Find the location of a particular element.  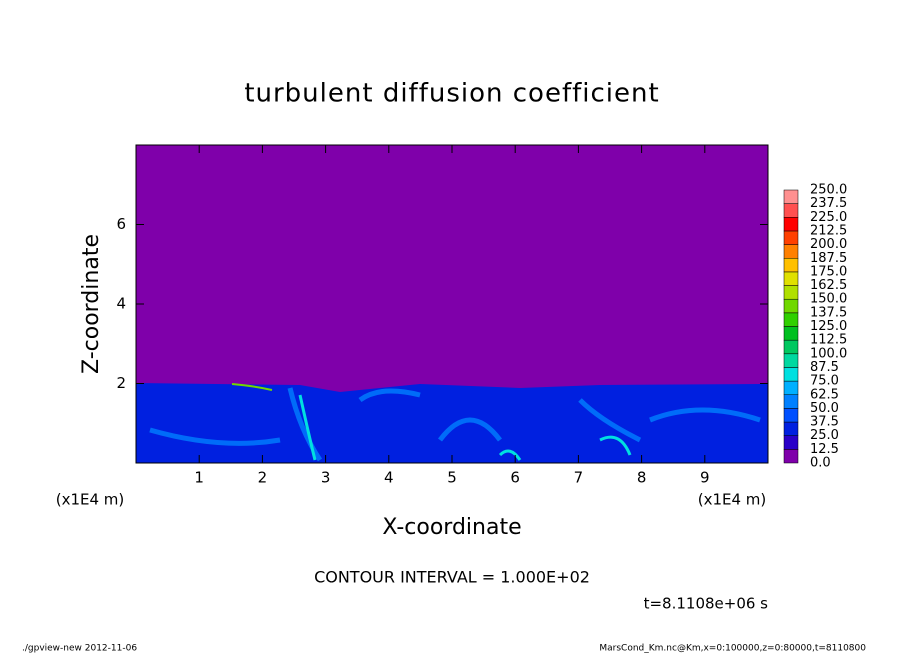

colorbar-label: 150.0 is located at coordinates (828, 299).